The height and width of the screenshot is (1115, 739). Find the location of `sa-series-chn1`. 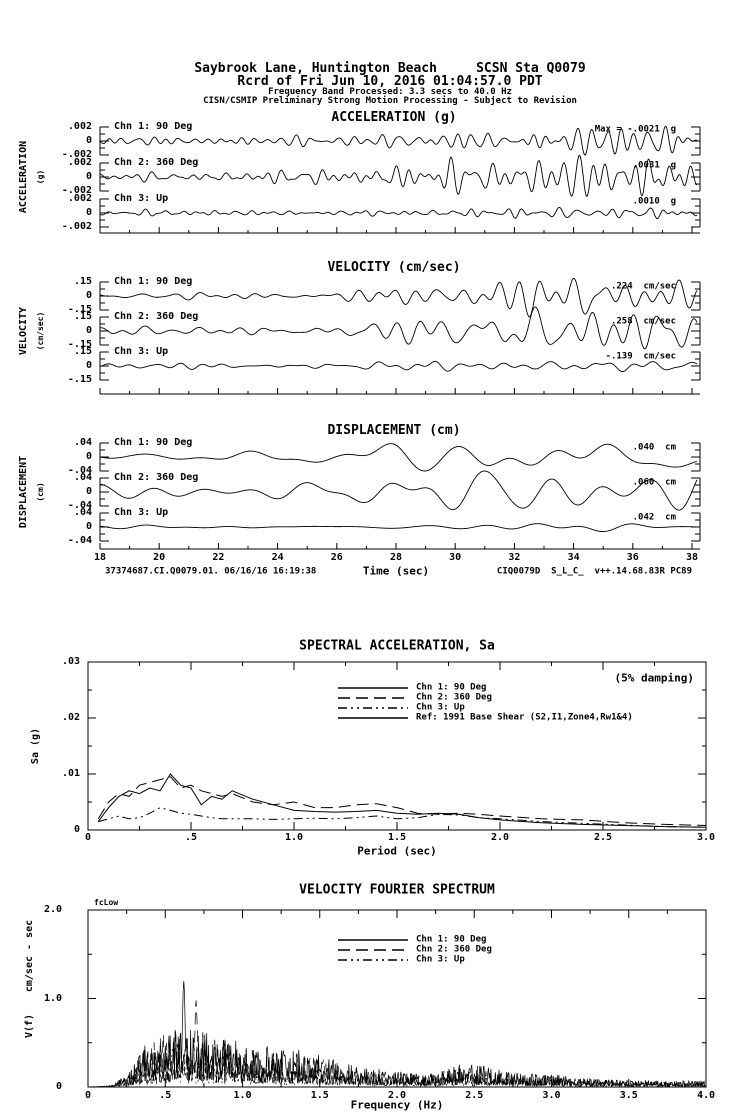

sa-series-chn1 is located at coordinates (402, 800).